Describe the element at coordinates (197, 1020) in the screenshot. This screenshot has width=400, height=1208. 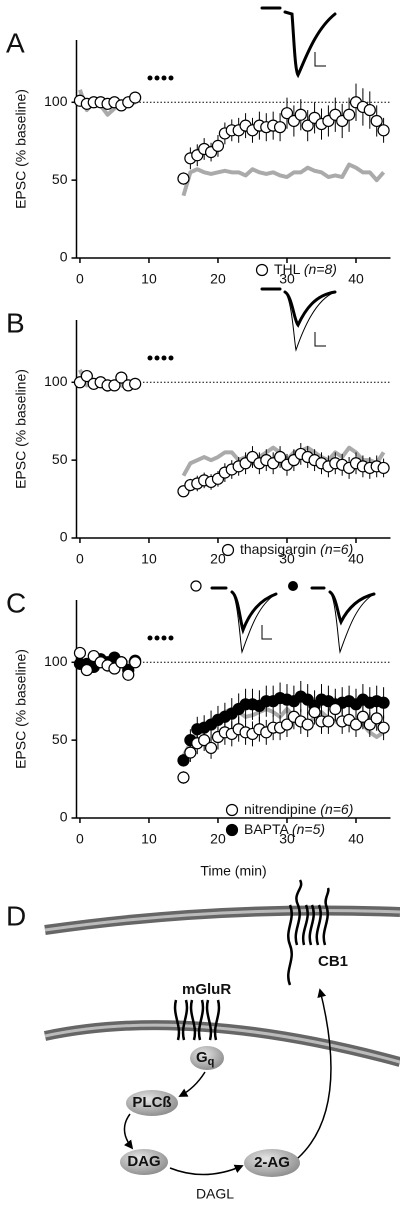
I see `mglur-receptor` at that location.